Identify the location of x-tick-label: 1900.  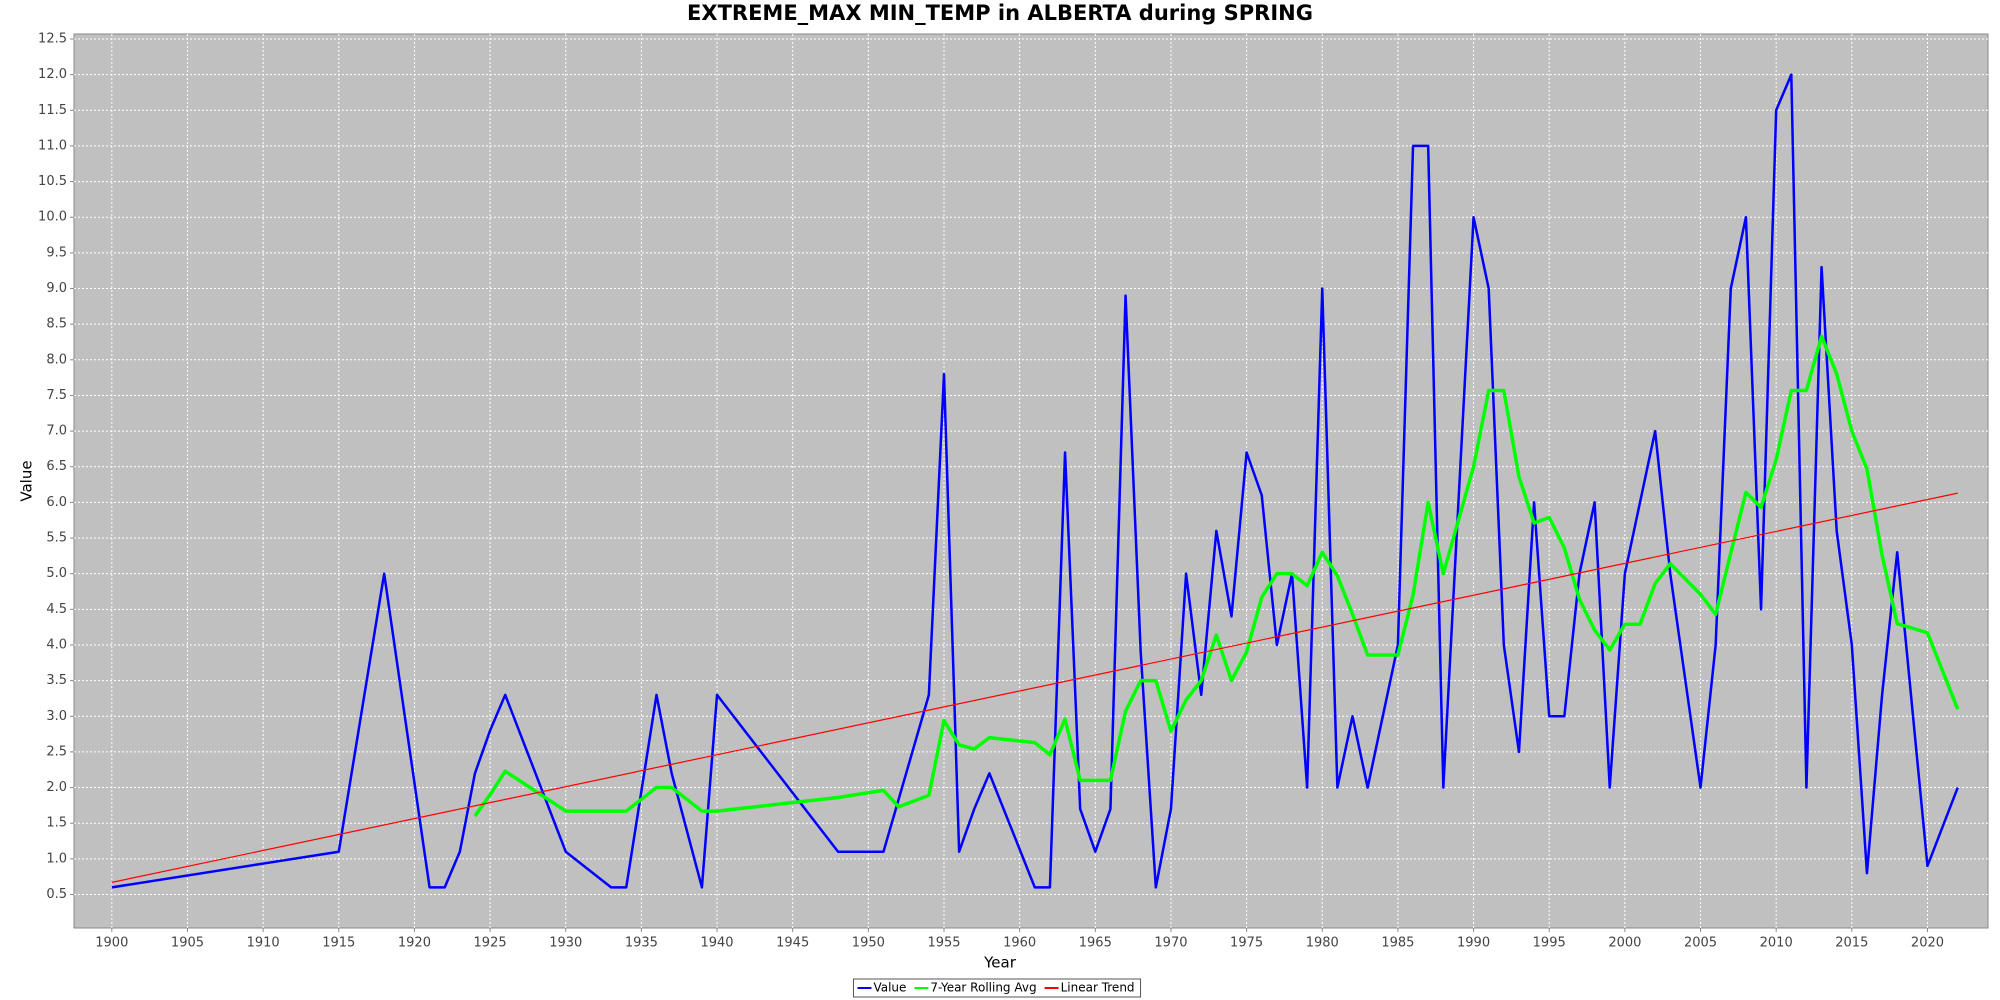
(111, 943).